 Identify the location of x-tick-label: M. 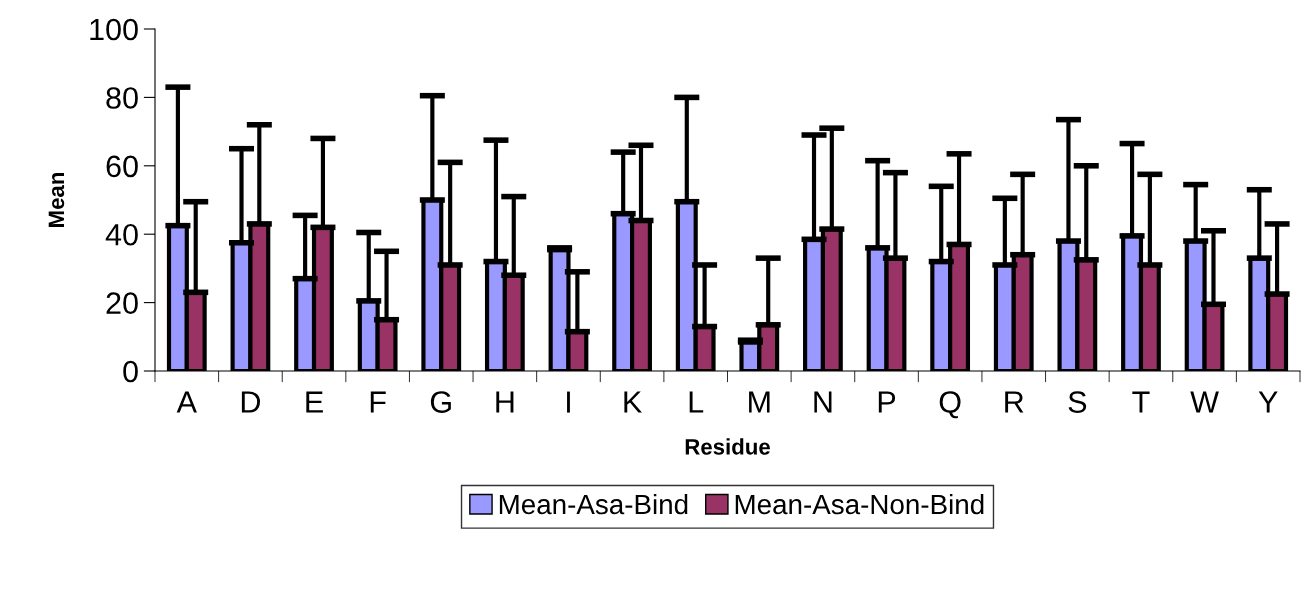
(759, 402).